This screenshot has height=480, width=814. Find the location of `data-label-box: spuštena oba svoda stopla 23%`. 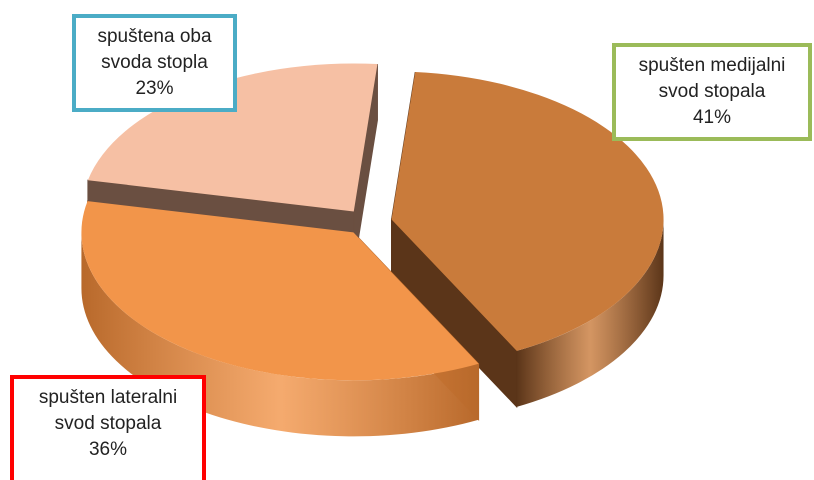

data-label-box: spuštena oba svoda stopla 23% is located at coordinates (154, 63).